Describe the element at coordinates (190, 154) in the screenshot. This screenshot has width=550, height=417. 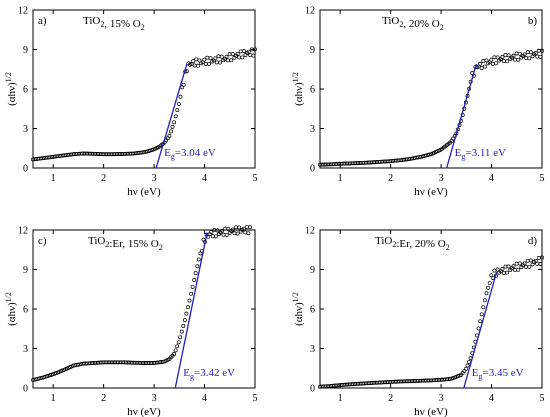
I see `bandgap-label: Eg=3.04 eV` at that location.